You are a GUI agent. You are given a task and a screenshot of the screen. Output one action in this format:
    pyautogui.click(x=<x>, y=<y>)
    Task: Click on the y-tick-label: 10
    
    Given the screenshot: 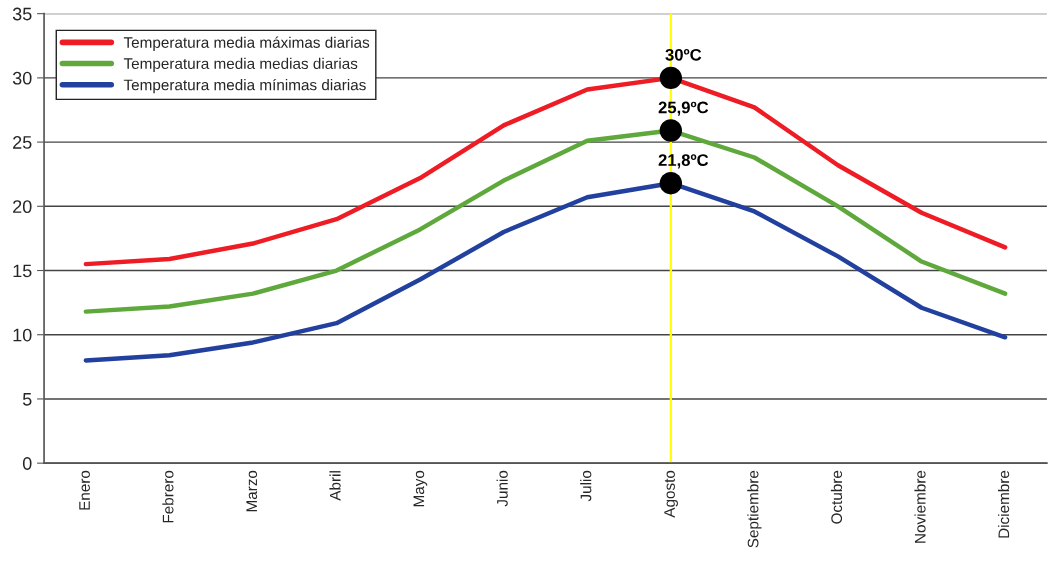 What is the action you would take?
    pyautogui.click(x=22, y=335)
    